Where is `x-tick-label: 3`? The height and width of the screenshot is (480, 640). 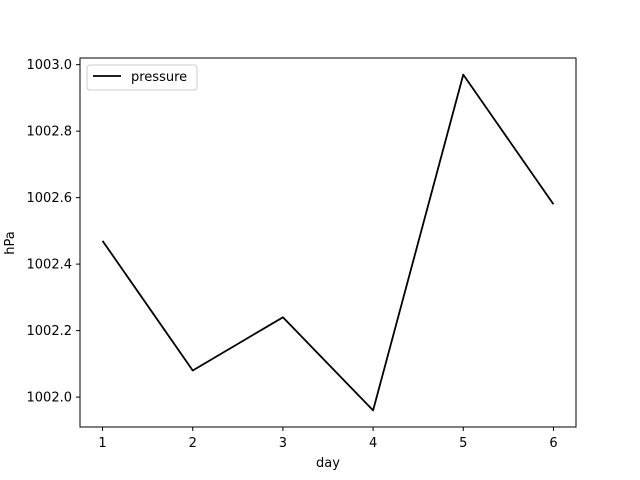 x-tick-label: 3 is located at coordinates (283, 443).